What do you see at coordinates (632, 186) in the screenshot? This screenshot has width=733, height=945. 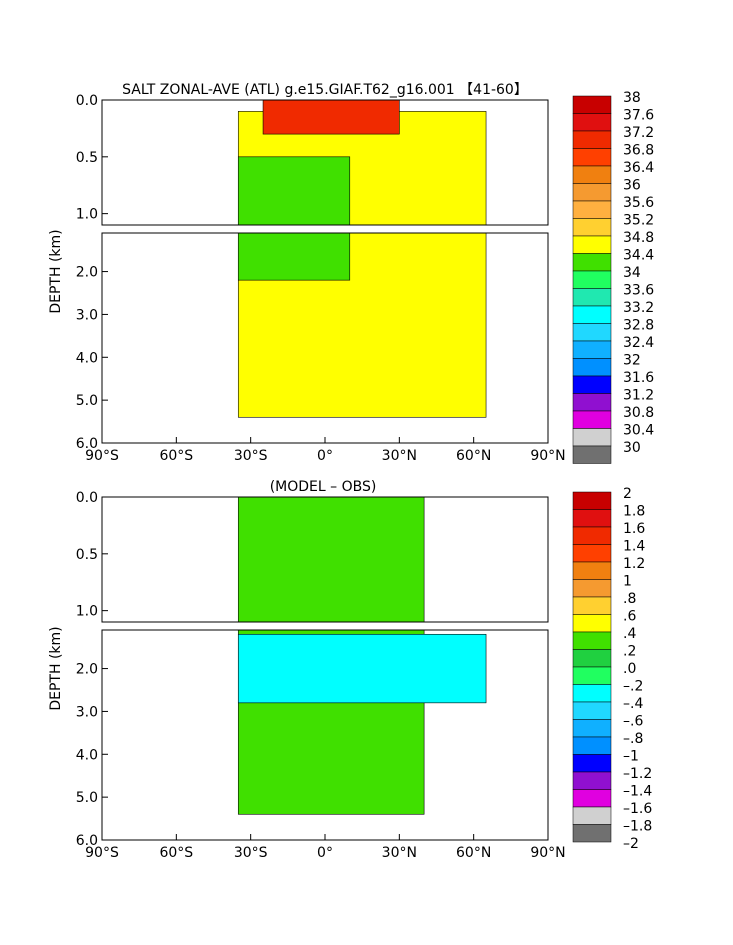 I see `colorbar-label: 36` at bounding box center [632, 186].